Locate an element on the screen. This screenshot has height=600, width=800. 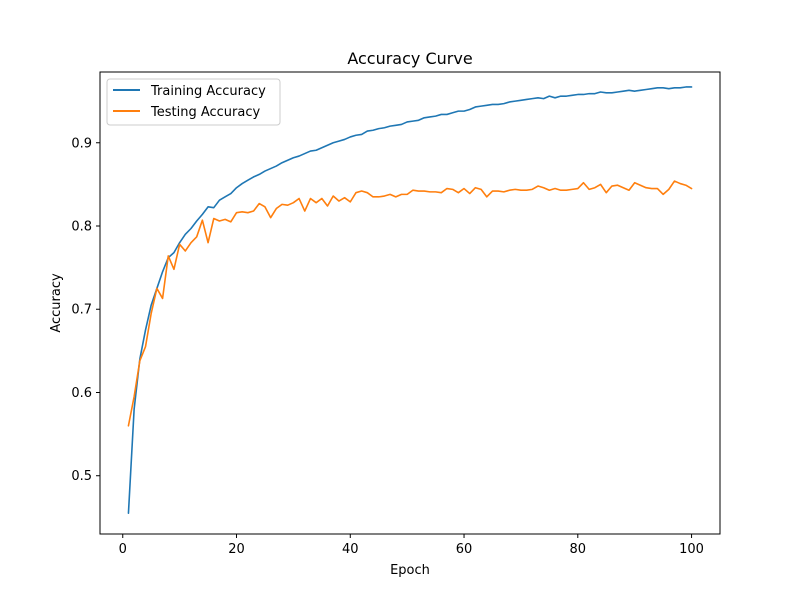
y-tick-label: 0.8 is located at coordinates (81, 227).